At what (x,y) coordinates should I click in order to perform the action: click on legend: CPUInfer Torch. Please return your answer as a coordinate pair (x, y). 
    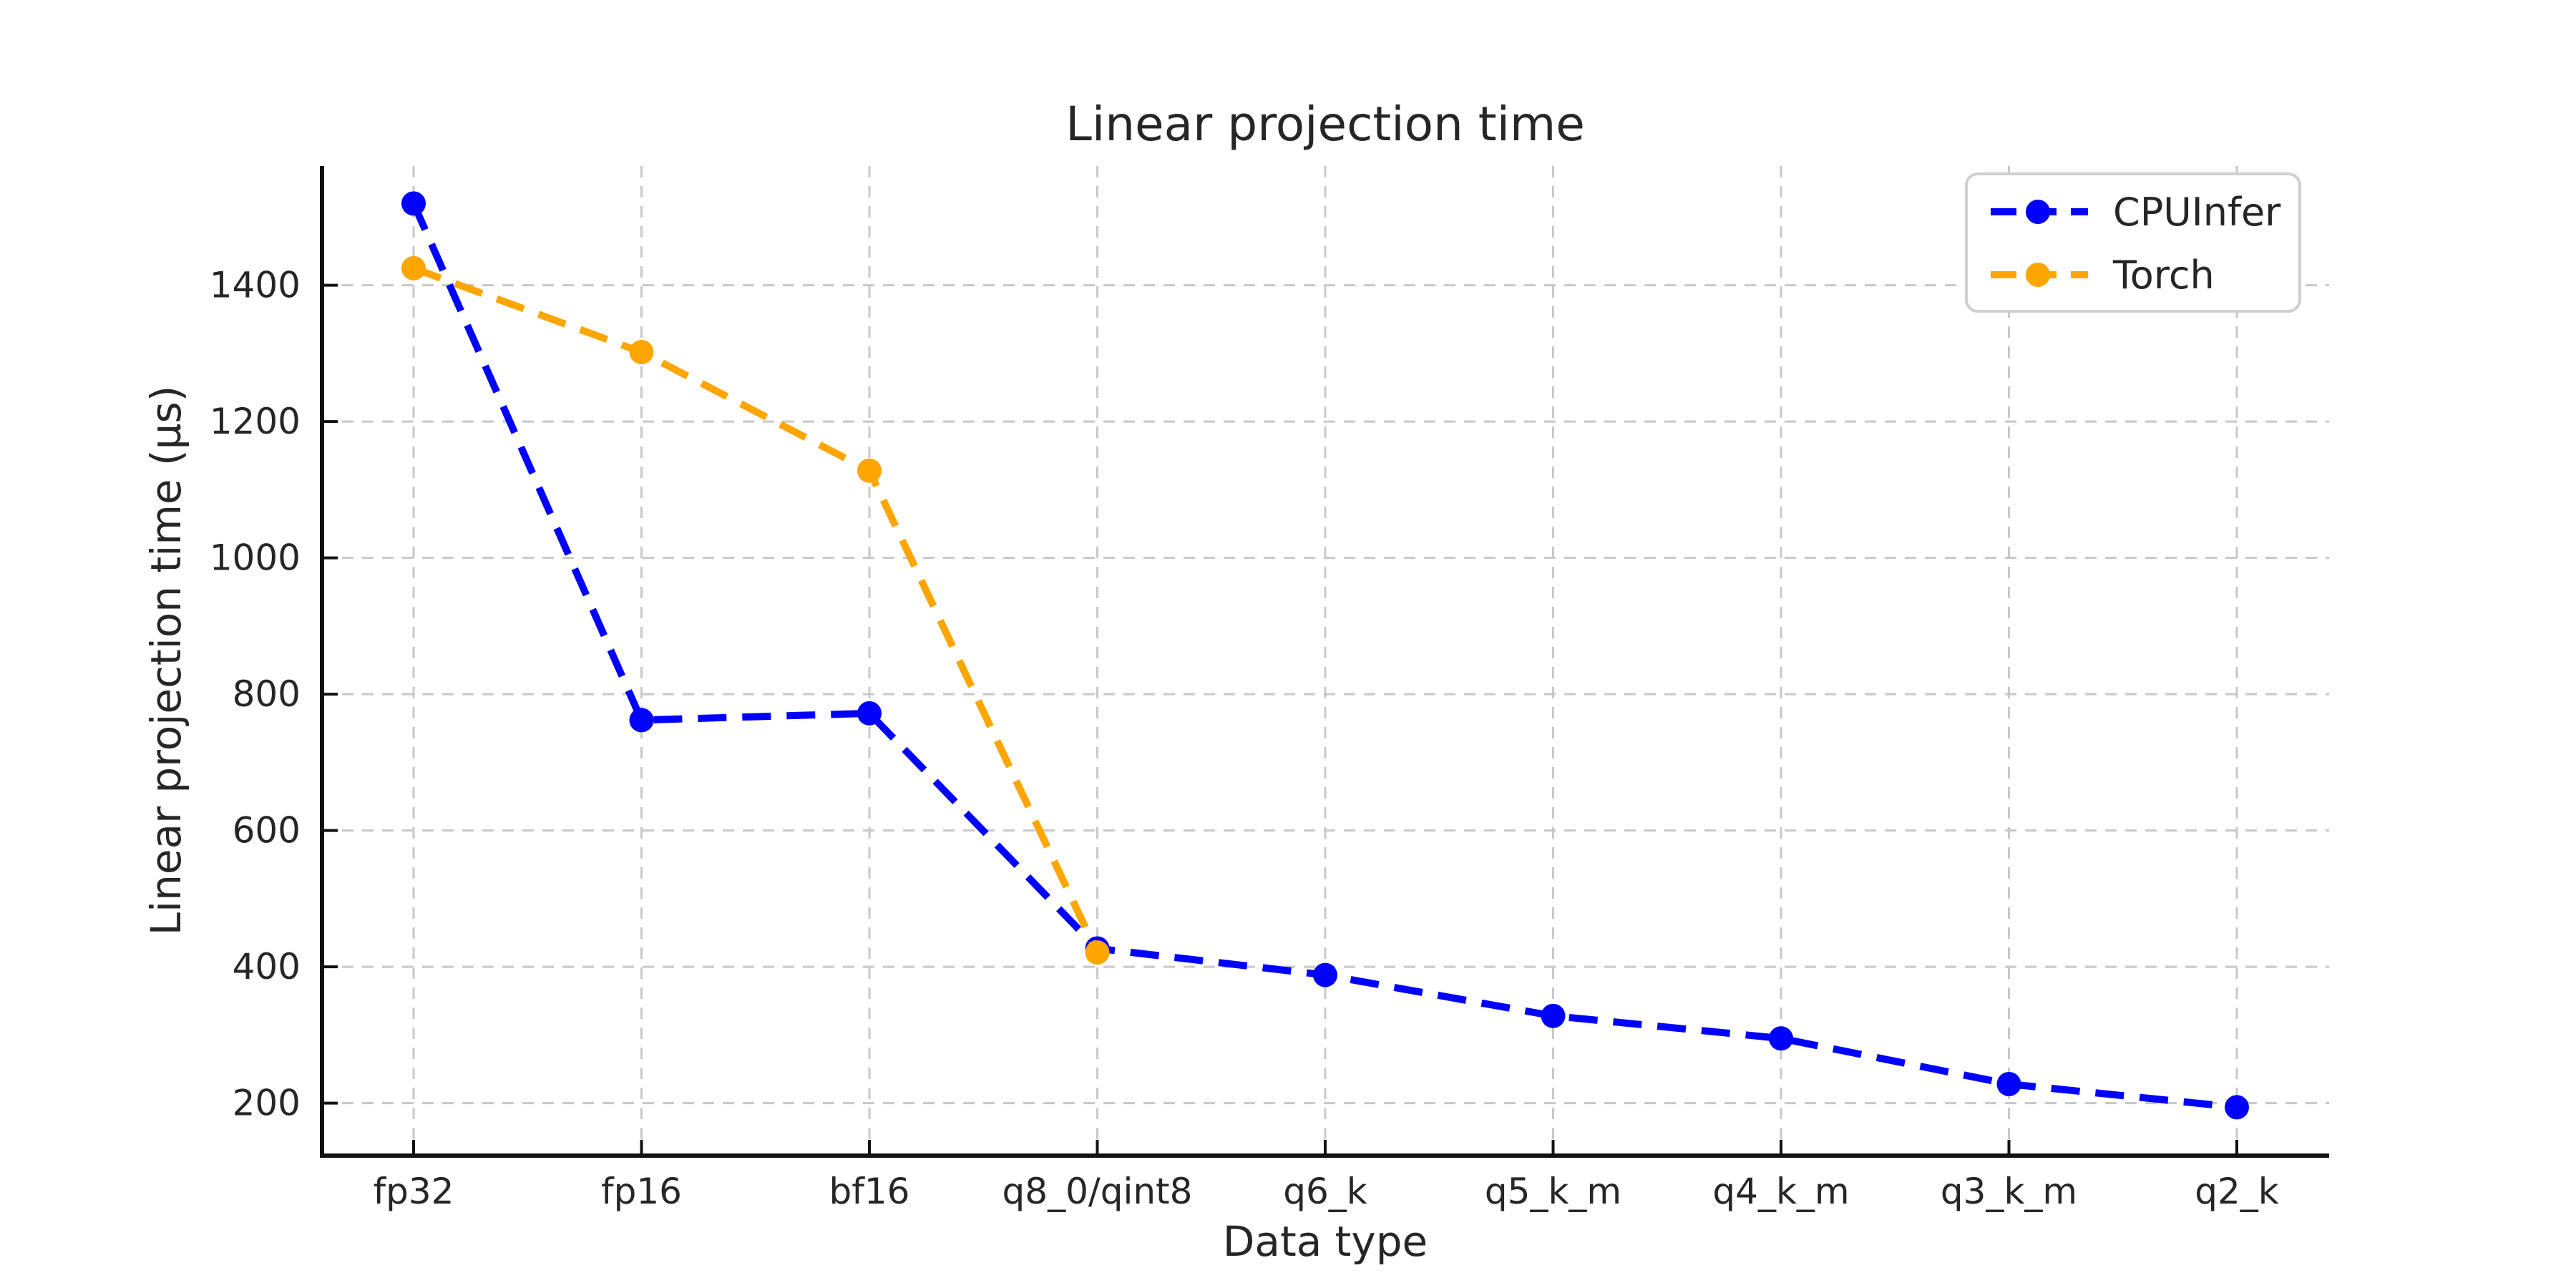
    Looking at the image, I should click on (2133, 242).